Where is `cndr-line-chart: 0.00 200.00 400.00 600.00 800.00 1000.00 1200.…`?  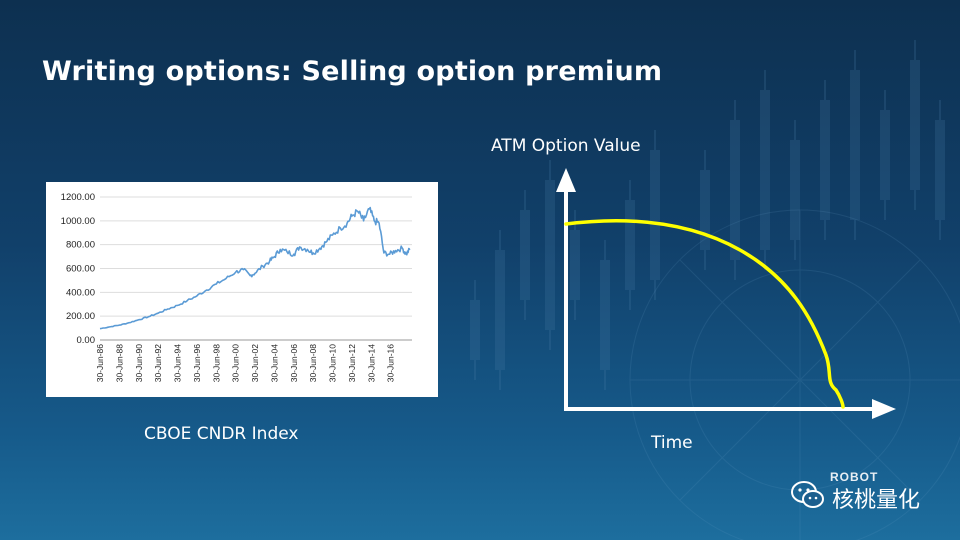
cndr-line-chart: 0.00 200.00 400.00 600.00 800.00 1000.00 1200.… is located at coordinates (236, 287).